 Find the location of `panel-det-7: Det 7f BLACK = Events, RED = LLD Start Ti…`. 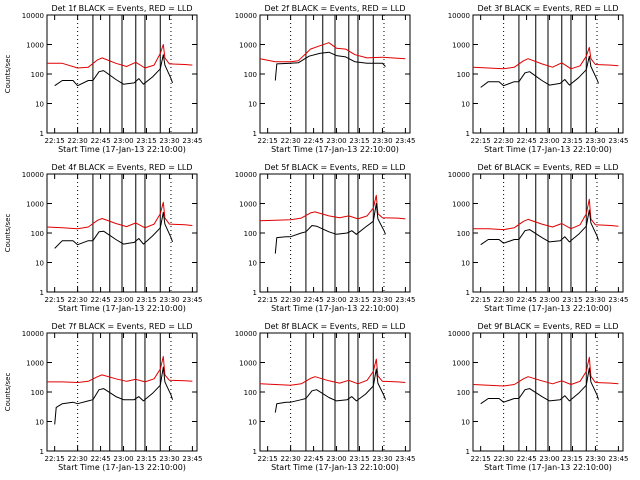

panel-det-7: Det 7f BLACK = Events, RED = LLD Start Ti… is located at coordinates (103, 397).